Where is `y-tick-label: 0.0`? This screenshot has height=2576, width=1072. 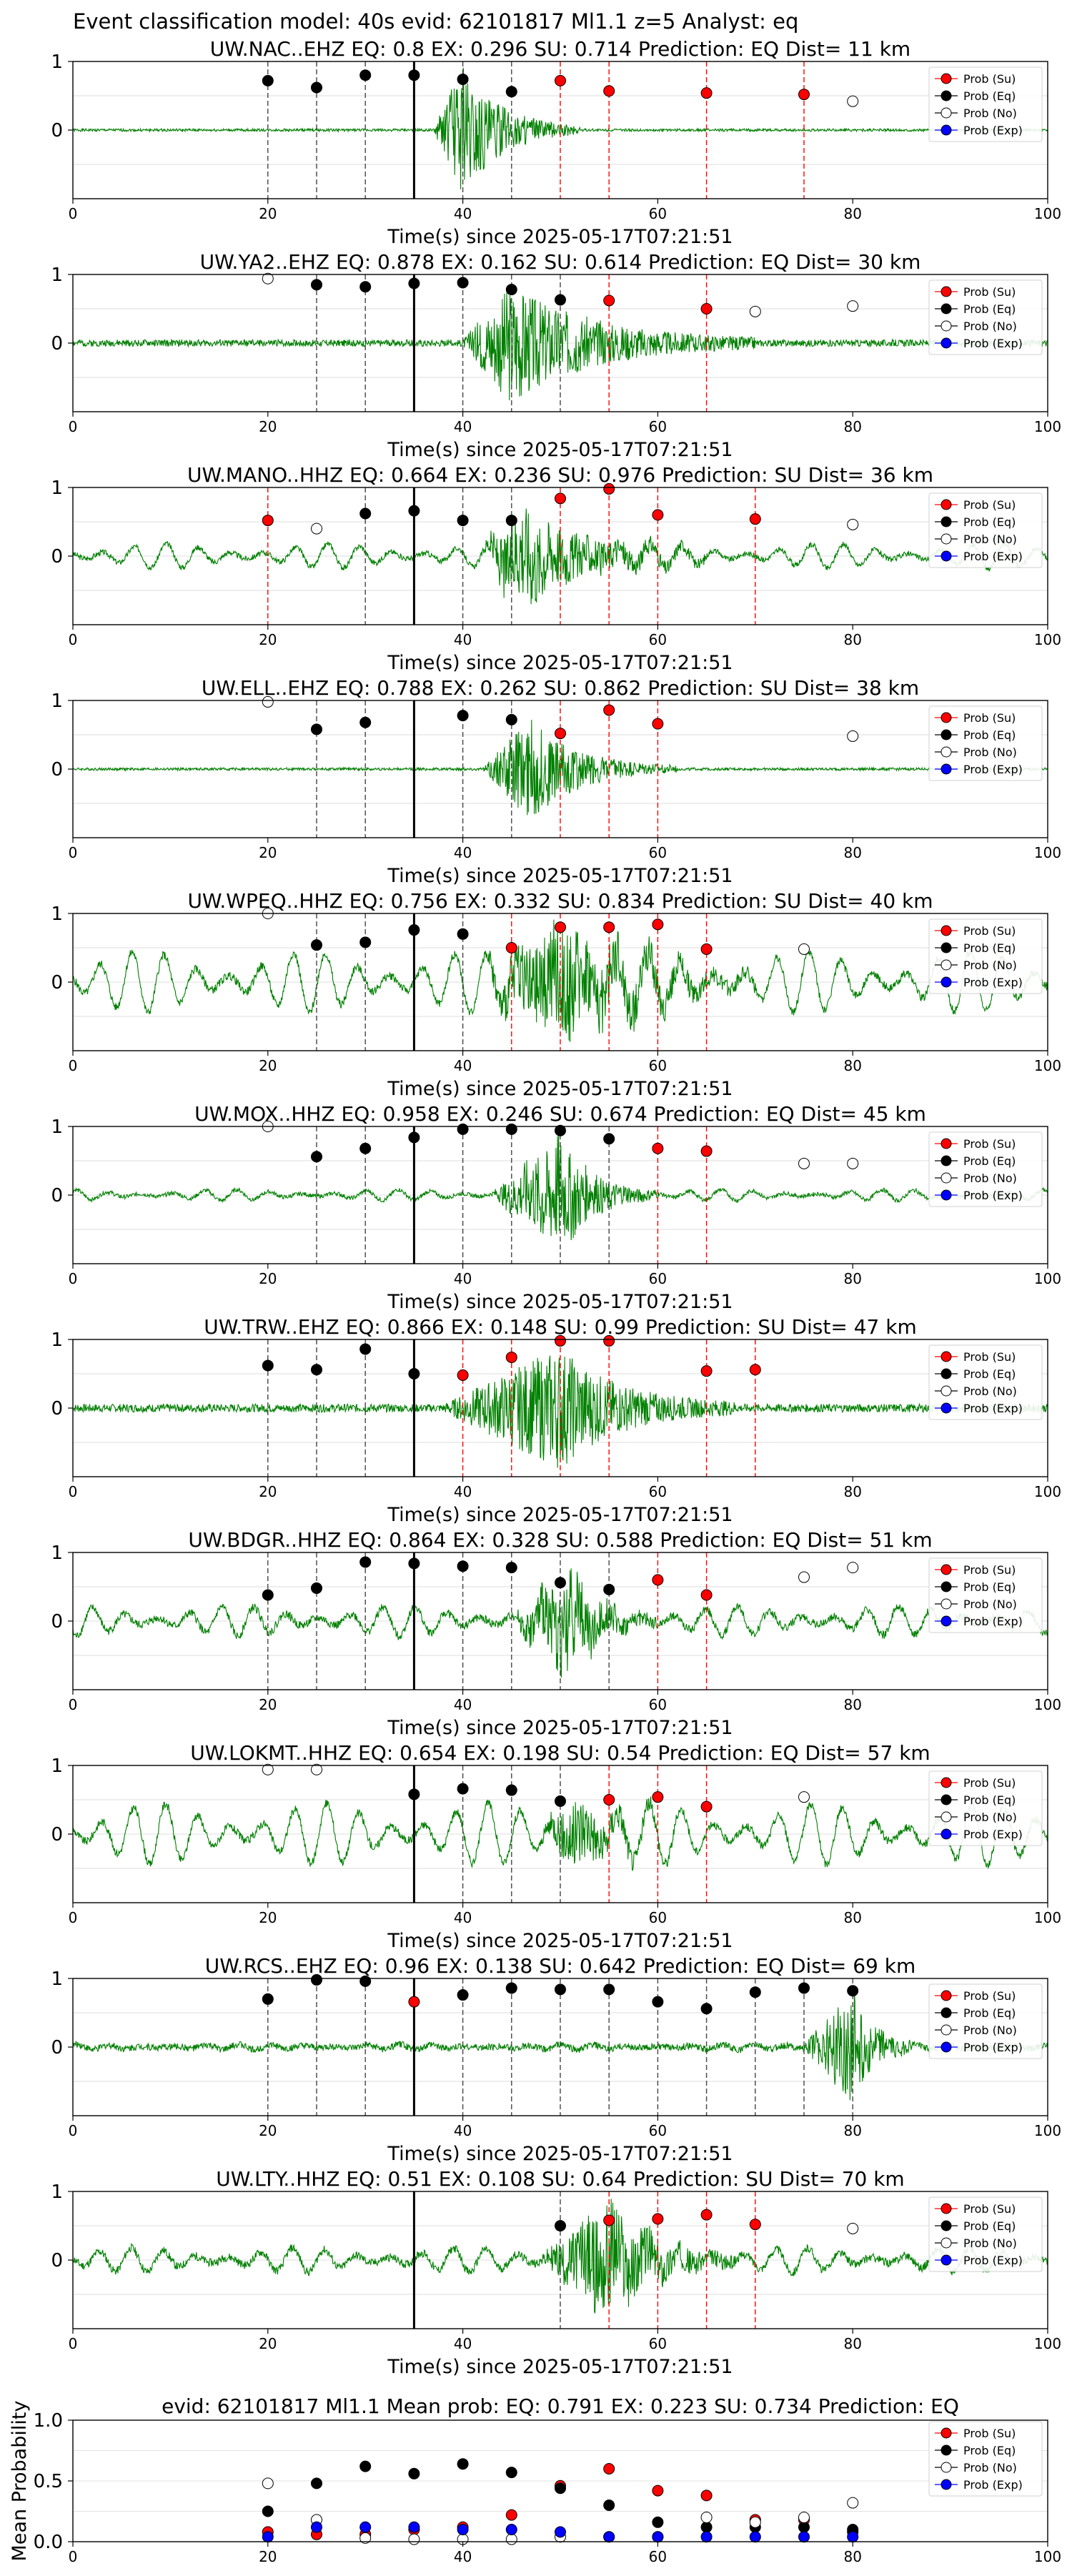 y-tick-label: 0.0 is located at coordinates (48, 2543).